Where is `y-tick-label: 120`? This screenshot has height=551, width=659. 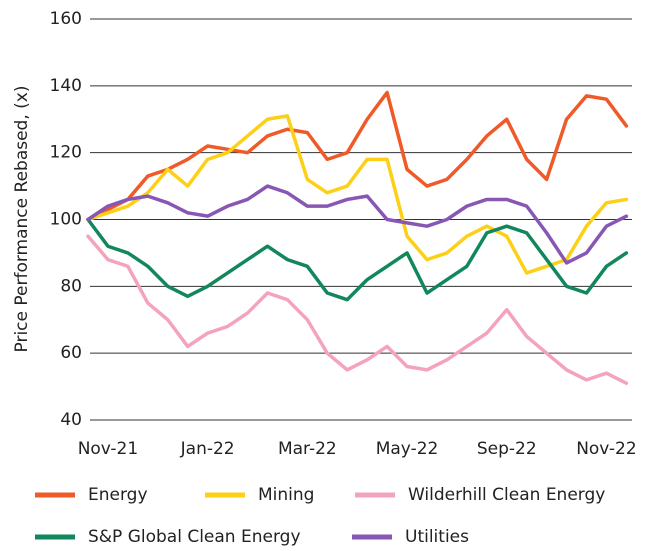 y-tick-label: 120 is located at coordinates (66, 153).